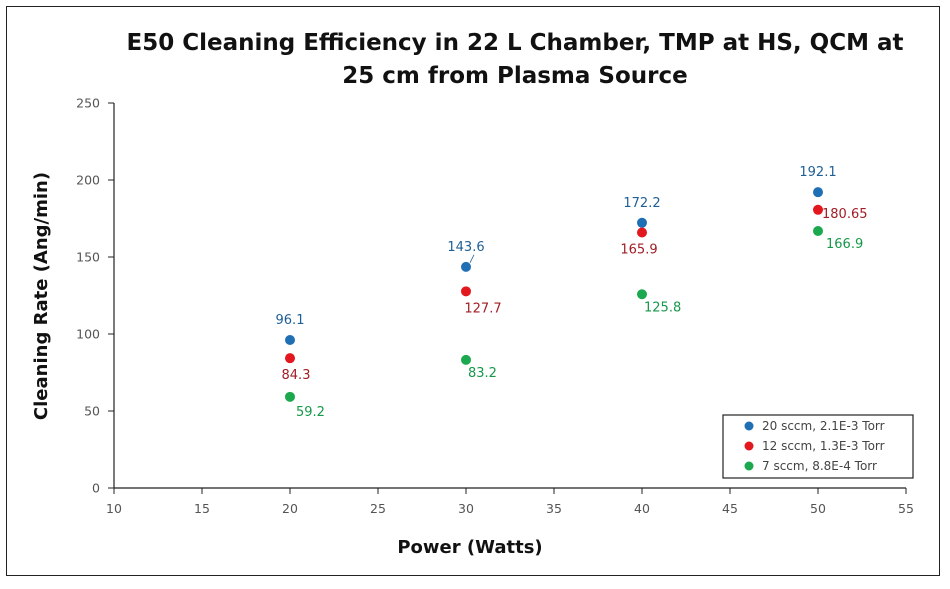 The image size is (950, 589). I want to click on legend-box, so click(818, 446).